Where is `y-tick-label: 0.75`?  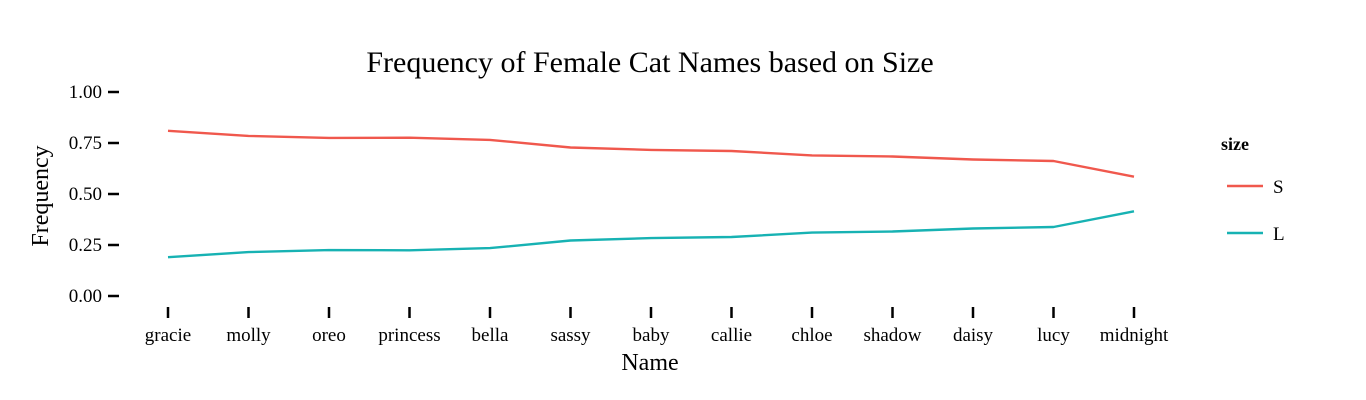 y-tick-label: 0.75 is located at coordinates (85, 143).